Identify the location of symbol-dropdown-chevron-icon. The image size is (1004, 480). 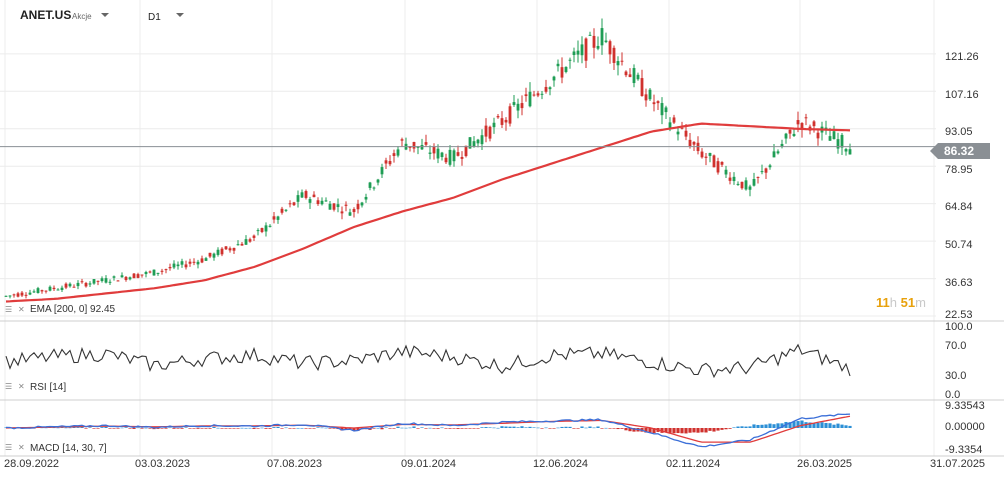
(105, 15).